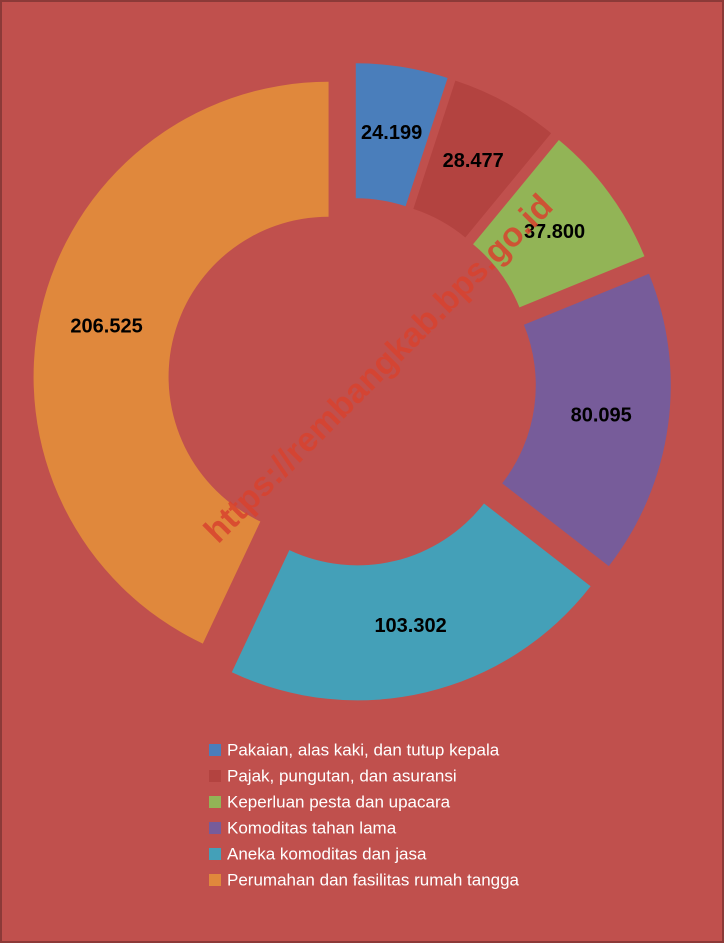 The width and height of the screenshot is (724, 943). I want to click on legend-label: Keperluan pesta dan upacara, so click(339, 801).